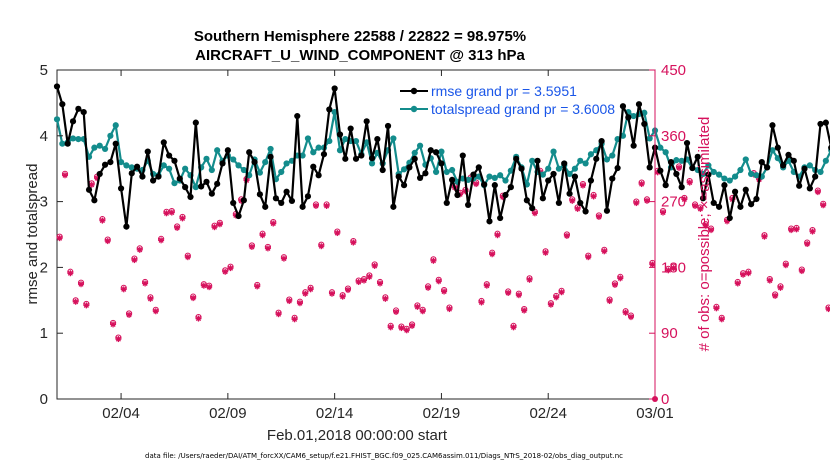 The width and height of the screenshot is (830, 470). I want to click on x-tick-label: 03/01, so click(655, 413).